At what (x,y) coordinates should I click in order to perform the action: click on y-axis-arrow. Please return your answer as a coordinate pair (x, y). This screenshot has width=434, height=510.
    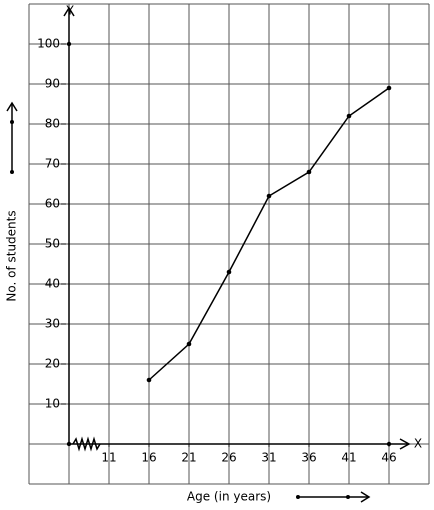
    Looking at the image, I should click on (69, 11).